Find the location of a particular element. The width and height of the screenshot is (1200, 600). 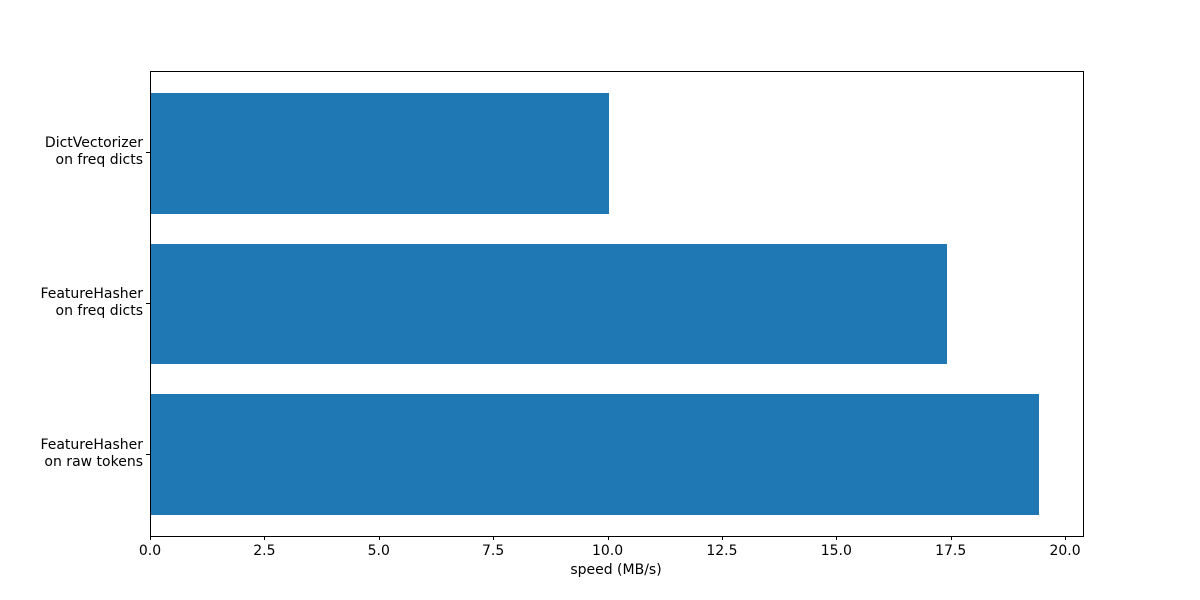

x-tick-label: 2.5 is located at coordinates (264, 551).